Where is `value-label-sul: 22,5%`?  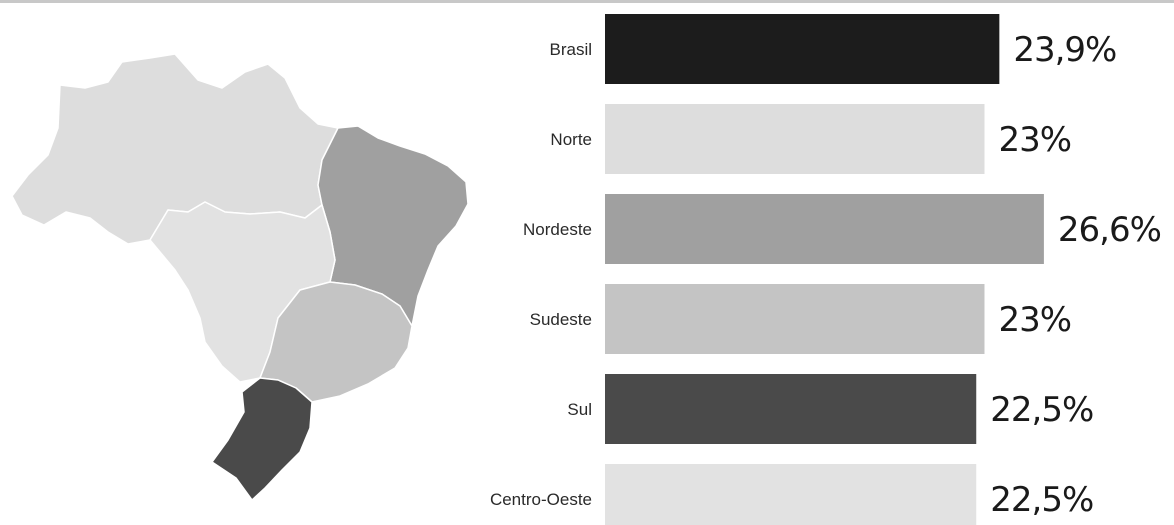
value-label-sul: 22,5% is located at coordinates (1041, 410).